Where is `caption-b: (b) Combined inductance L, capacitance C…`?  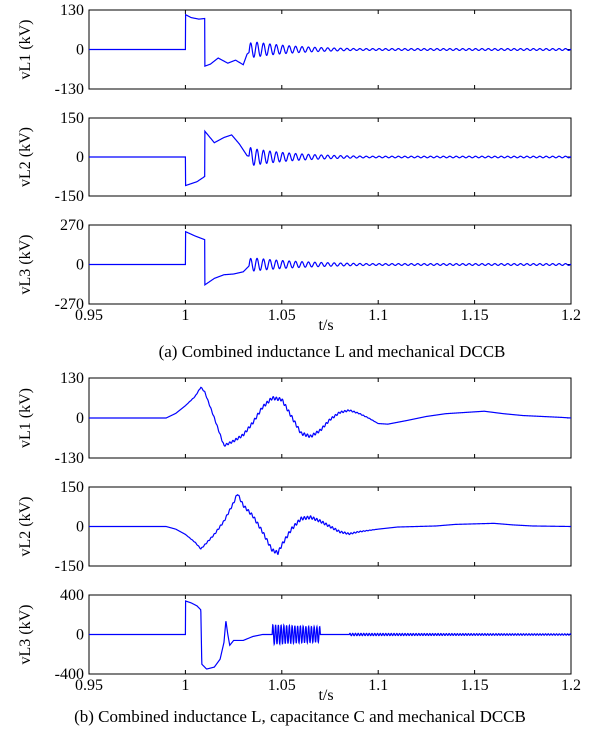
caption-b: (b) Combined inductance L, capacitance C… is located at coordinates (300, 716).